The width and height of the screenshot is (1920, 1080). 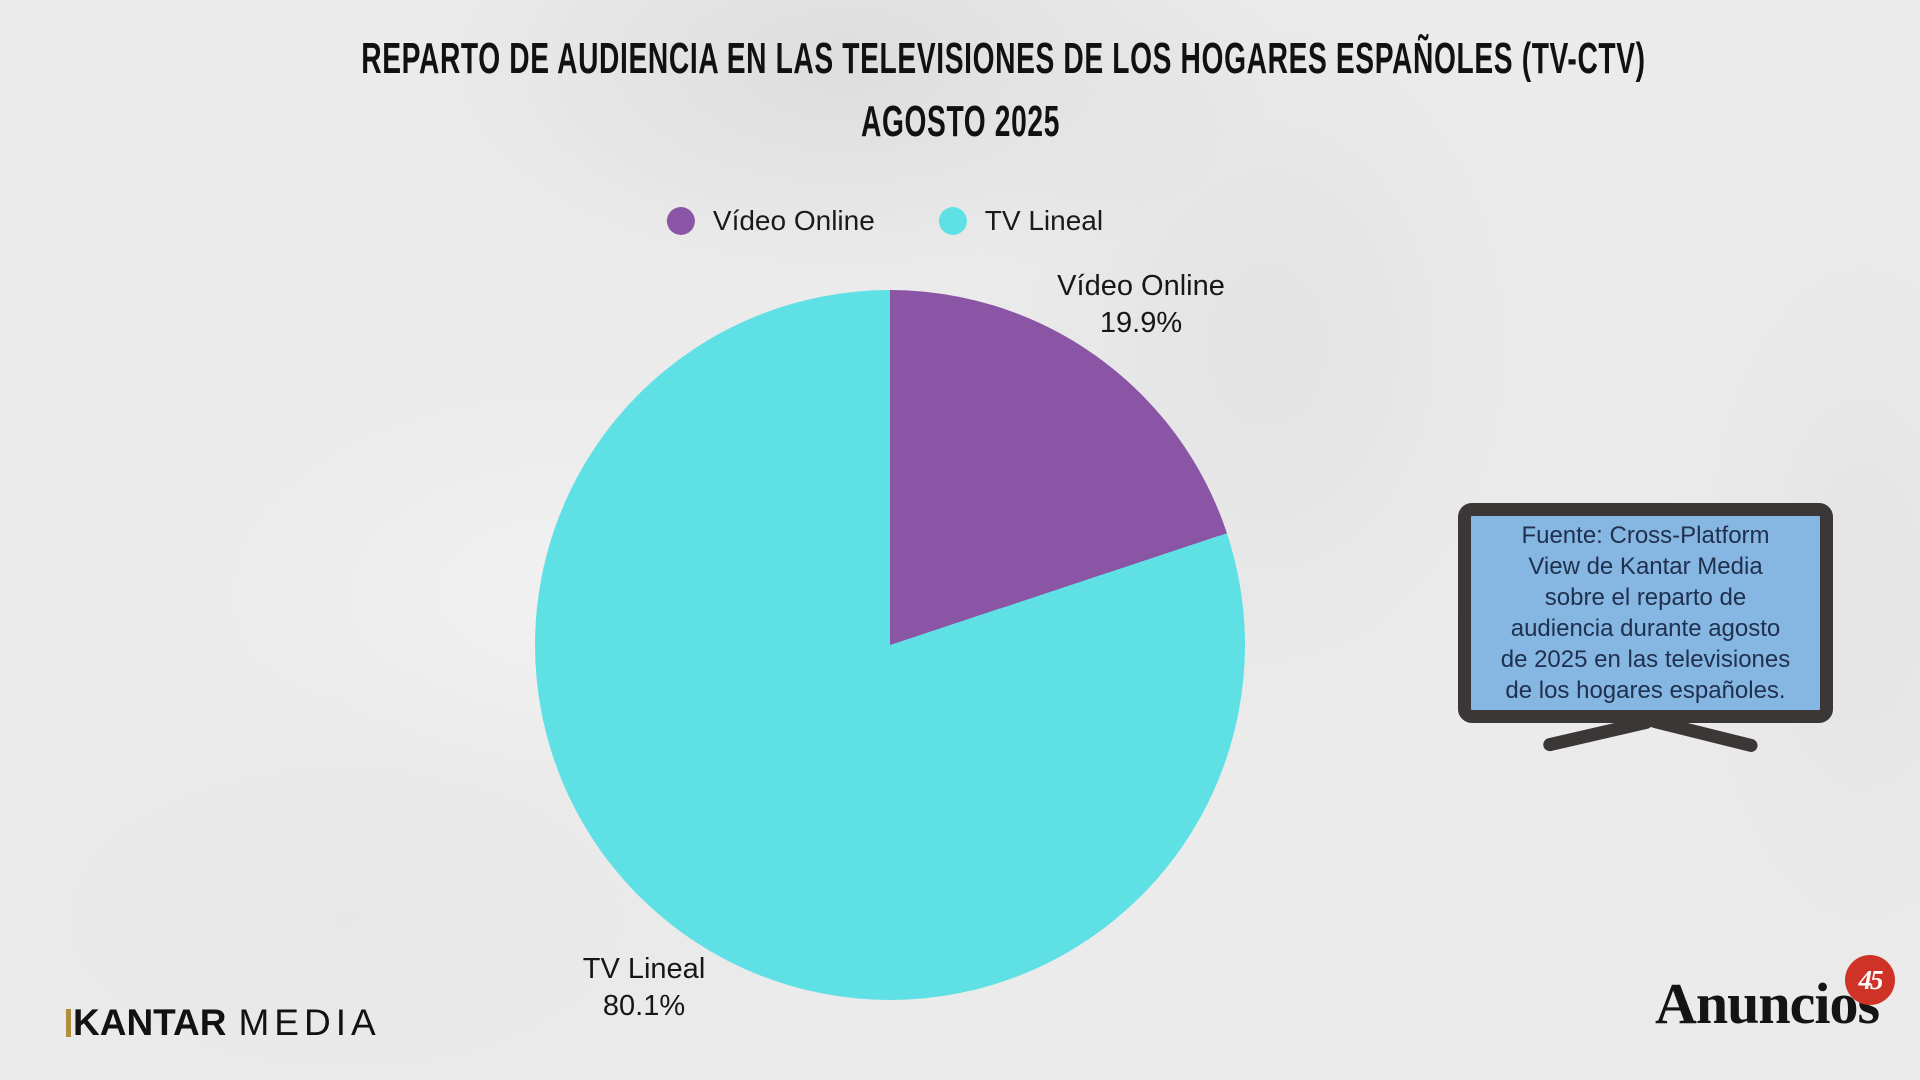 I want to click on anuncios-badge: 45, so click(x=1870, y=980).